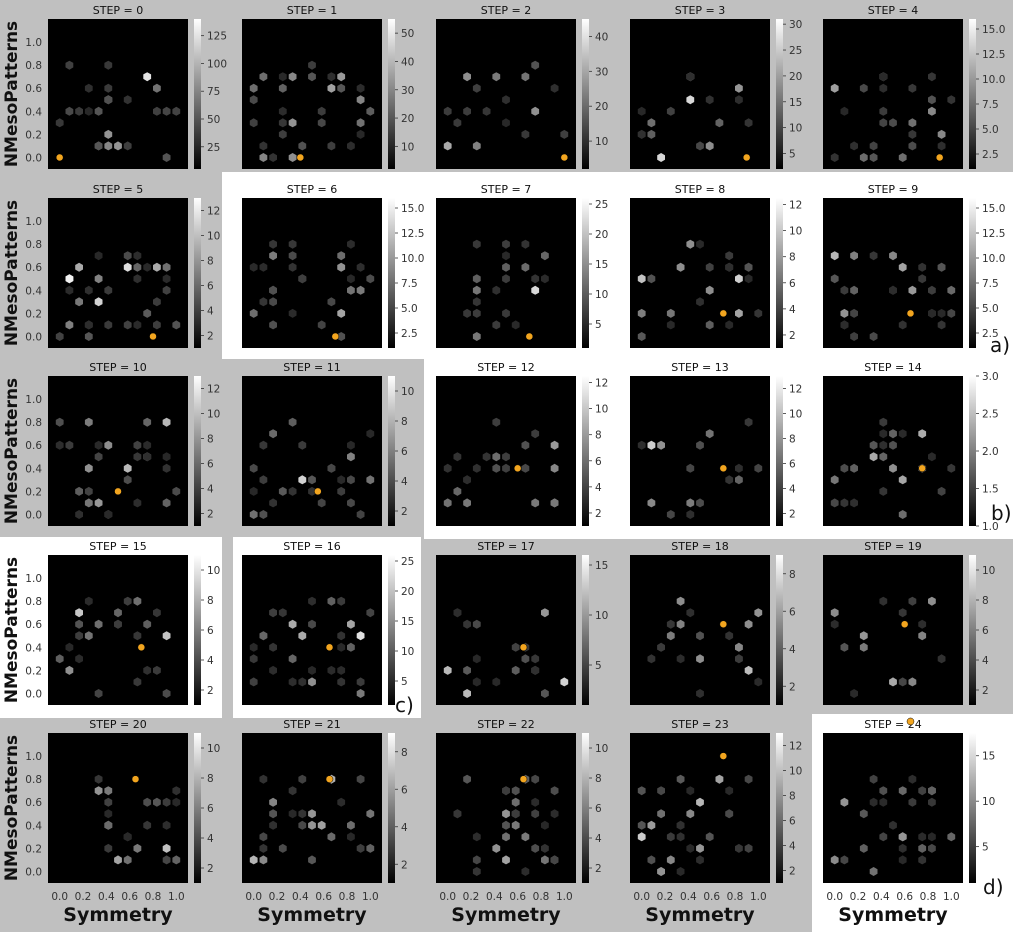 The image size is (1013, 932). Describe the element at coordinates (990, 105) in the screenshot. I see `colorbar-tick-label: 7.5` at that location.